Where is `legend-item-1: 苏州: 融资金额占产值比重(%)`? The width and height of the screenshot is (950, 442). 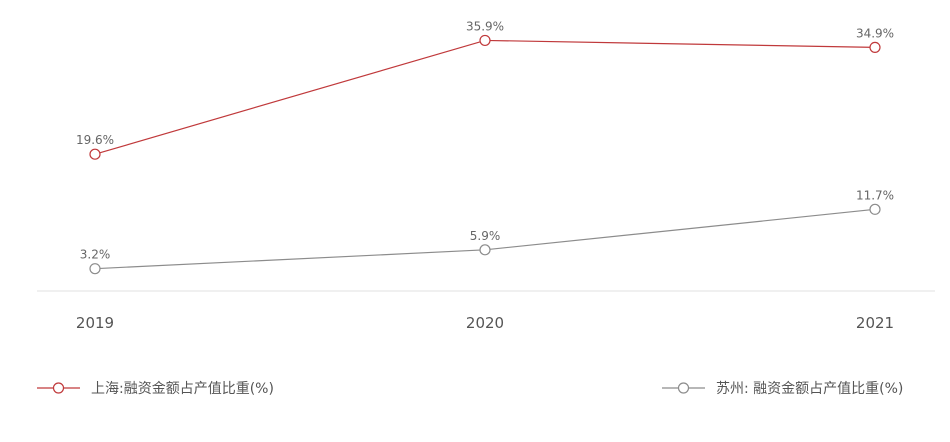 legend-item-1: 苏州: 融资金额占产值比重(%) is located at coordinates (782, 389).